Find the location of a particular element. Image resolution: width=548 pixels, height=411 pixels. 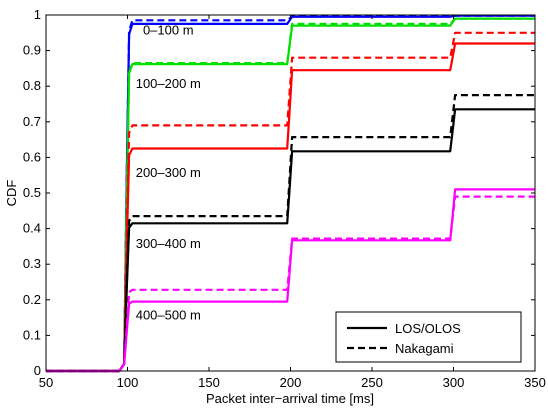

y-axis-label: CDF is located at coordinates (11, 193).